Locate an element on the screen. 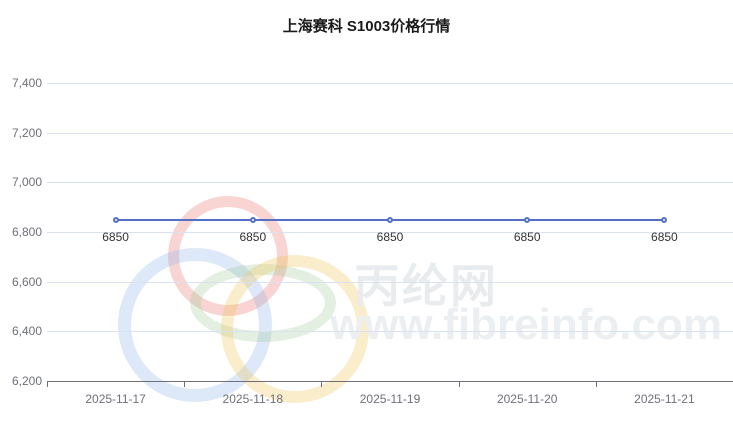  x-axis-label: 2025-11-17 is located at coordinates (115, 399).